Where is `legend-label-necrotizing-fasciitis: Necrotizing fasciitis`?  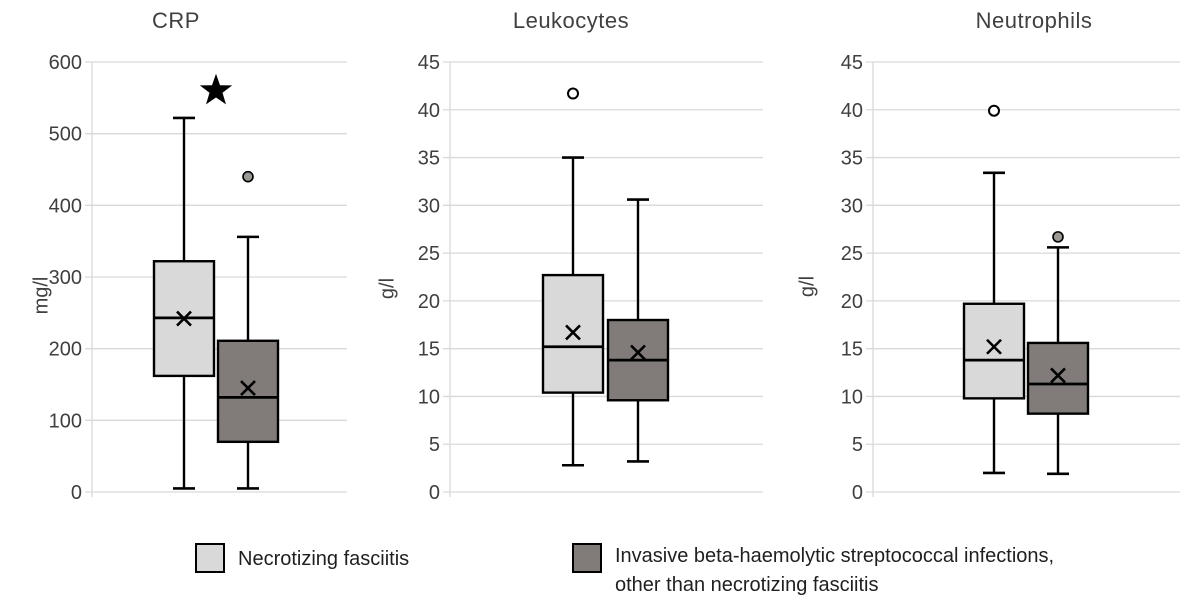 legend-label-necrotizing-fasciitis: Necrotizing fasciitis is located at coordinates (324, 559).